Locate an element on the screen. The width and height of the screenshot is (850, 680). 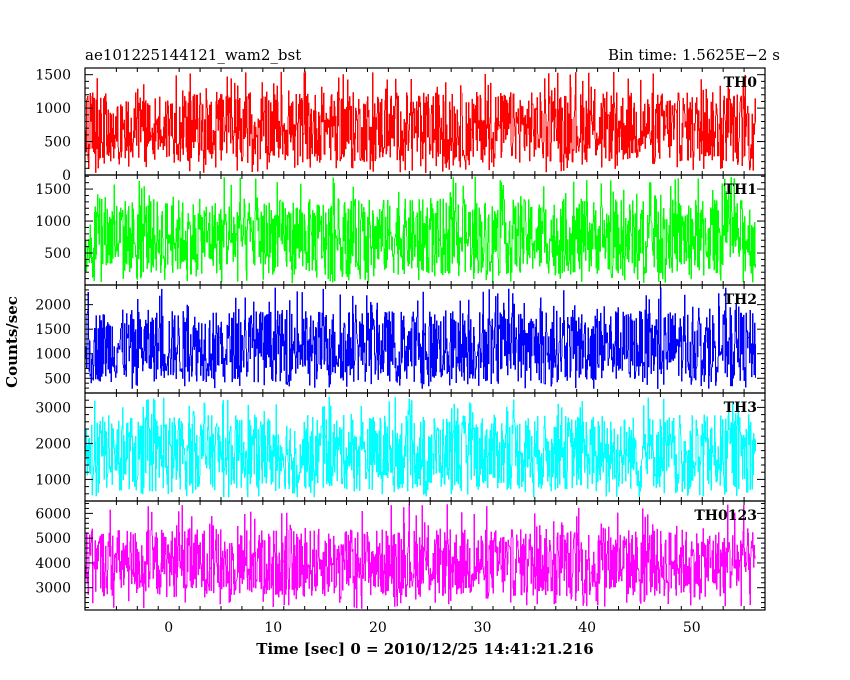
series-th0 is located at coordinates (420, 122).